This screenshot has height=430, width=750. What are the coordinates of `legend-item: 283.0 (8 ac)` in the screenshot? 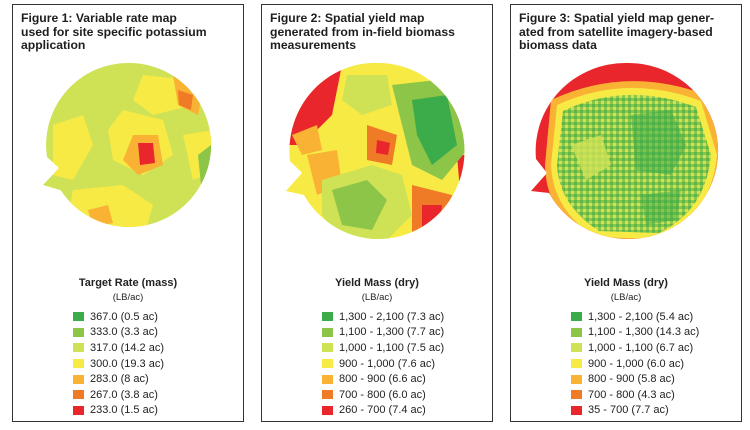 It's located at (118, 379).